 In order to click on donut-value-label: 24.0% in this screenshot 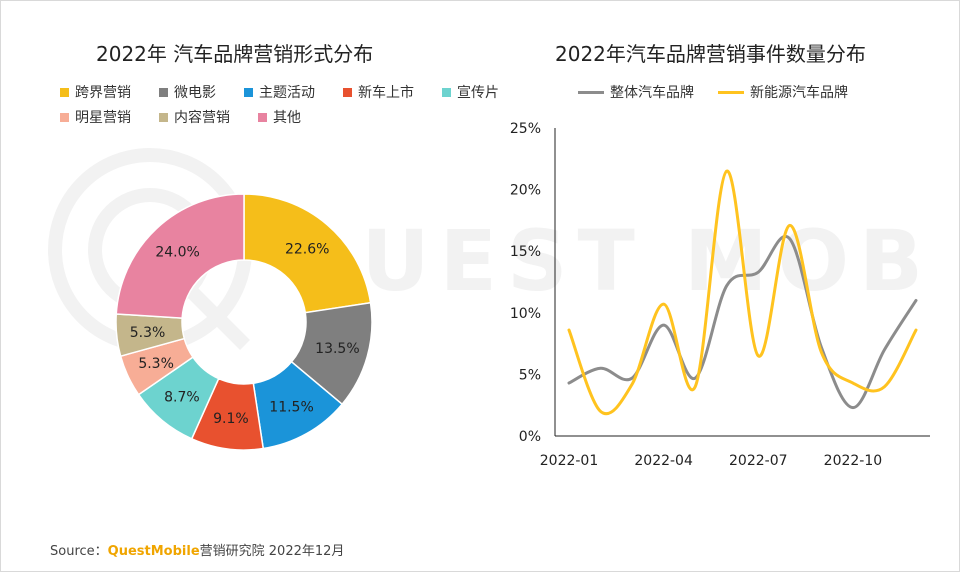, I will do `click(177, 252)`.